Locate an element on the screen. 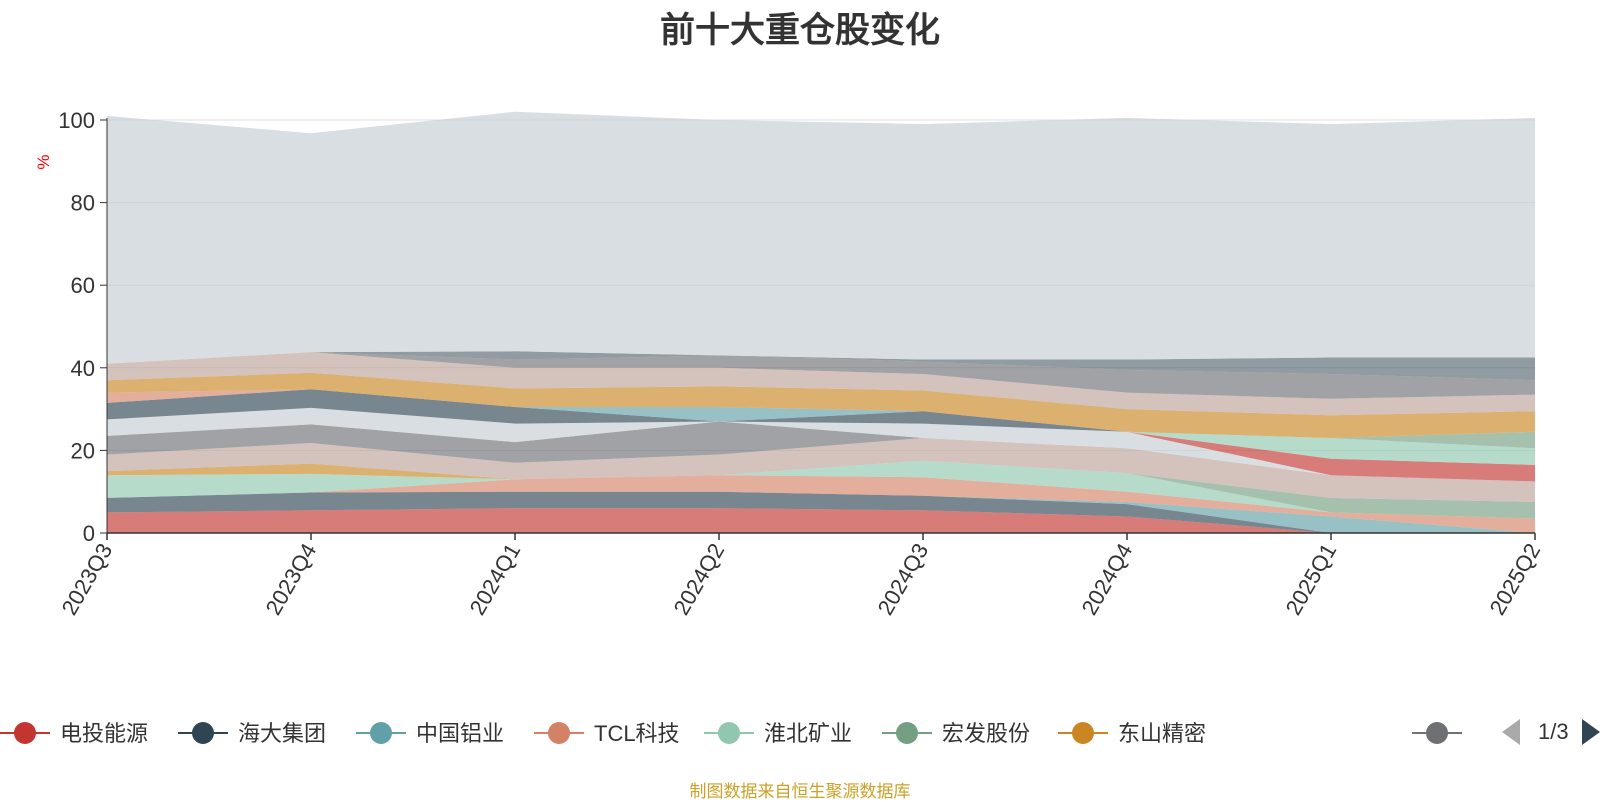  pager-text: 1/3 is located at coordinates (1553, 731).